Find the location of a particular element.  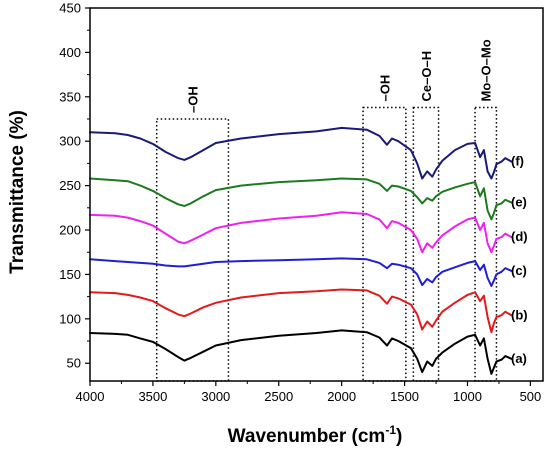

series-line-e is located at coordinates (301, 199).